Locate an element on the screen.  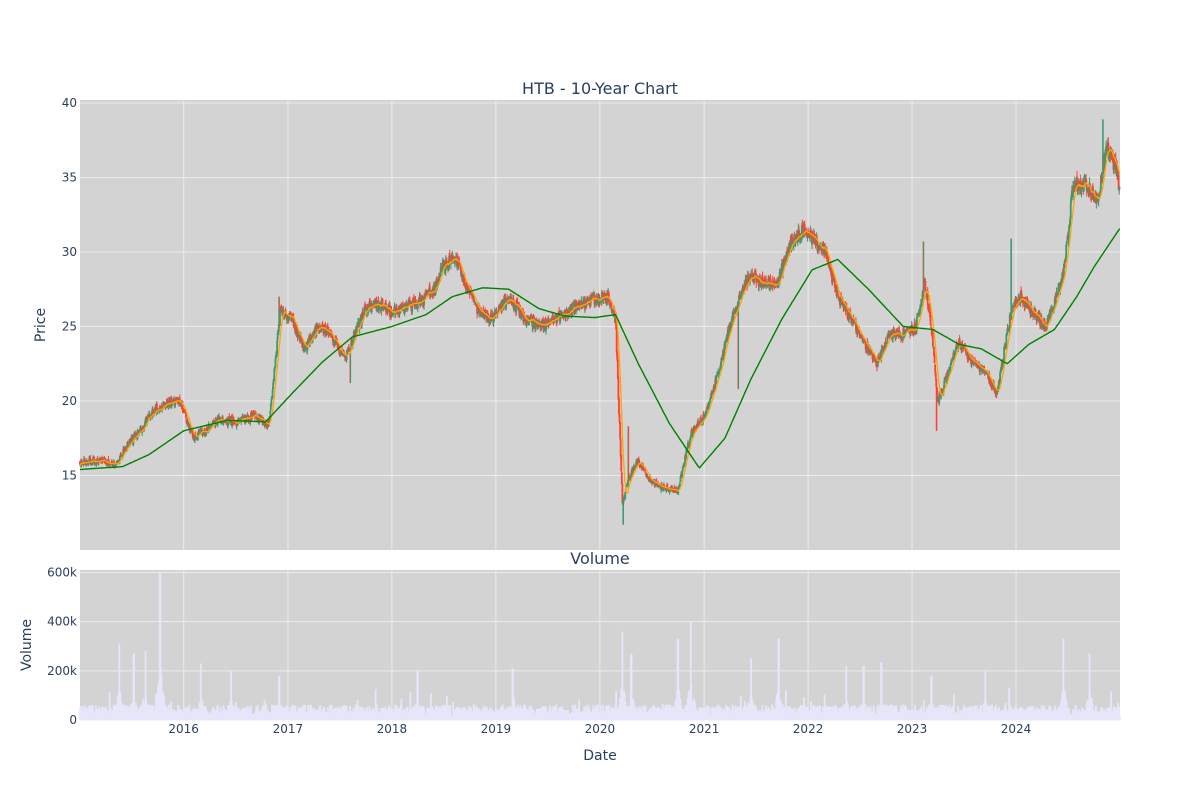
price-y-tick-label: 40 is located at coordinates (69, 103).